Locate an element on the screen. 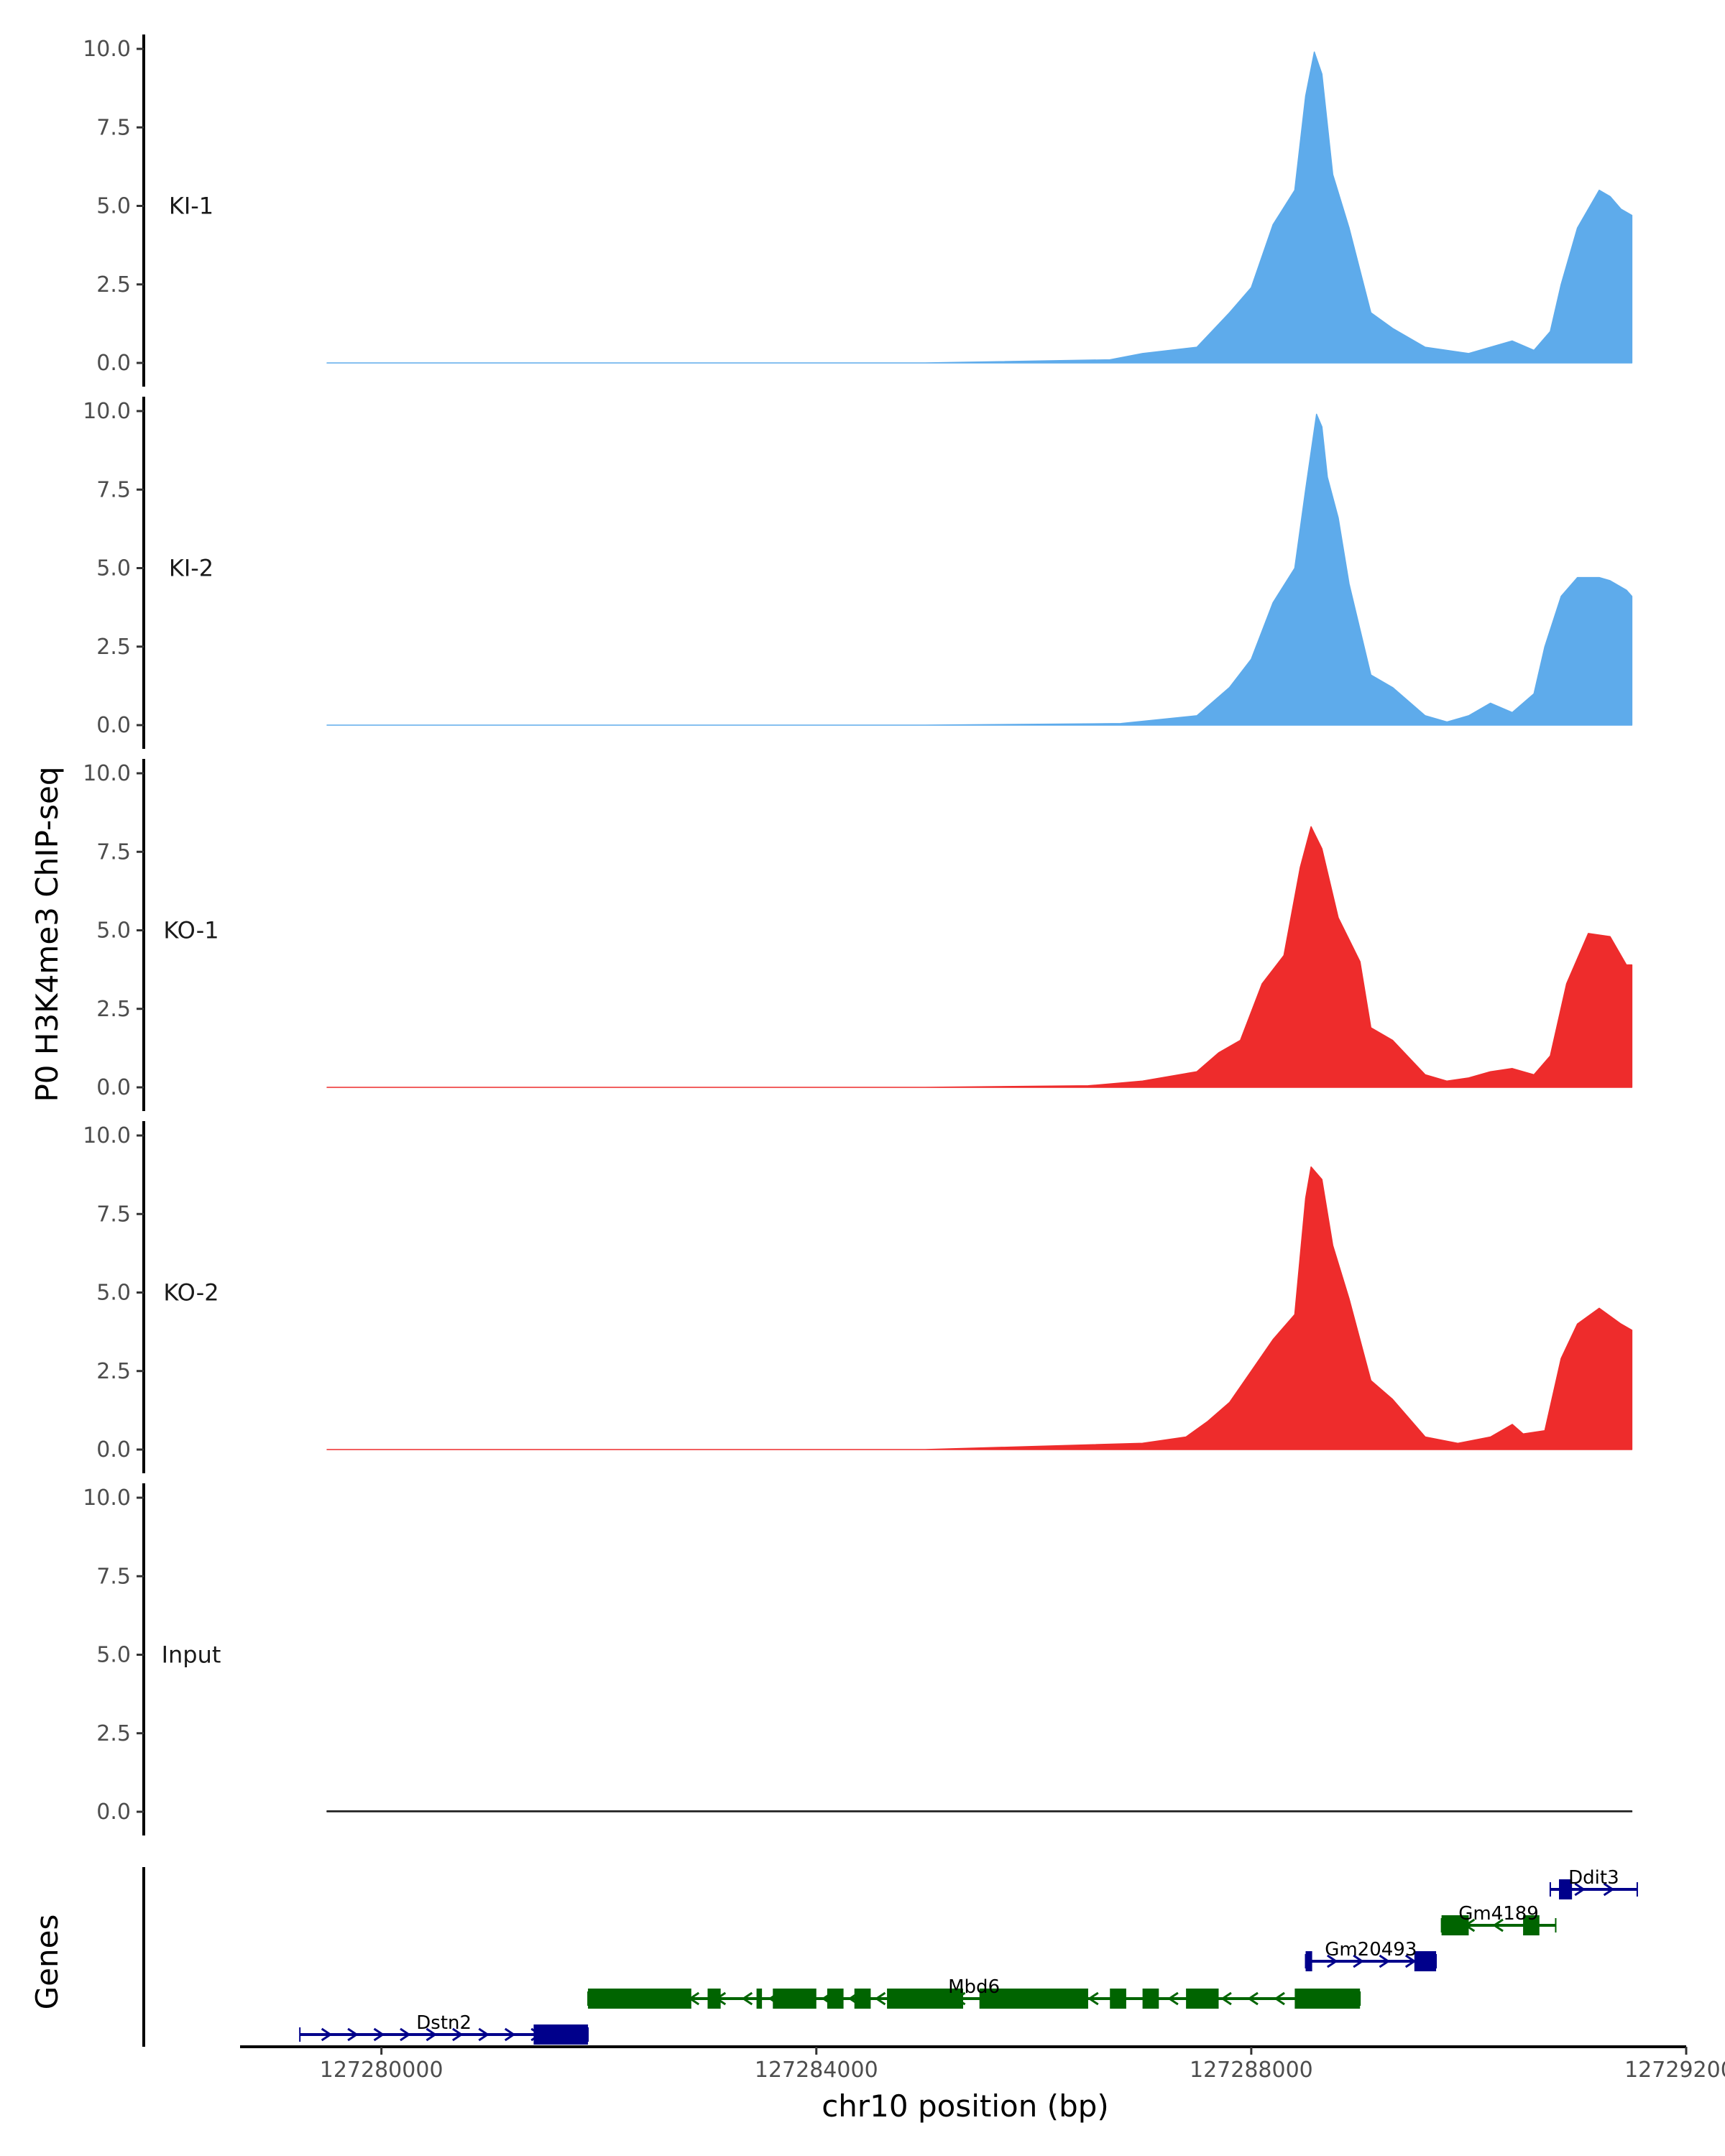  y-axis-title: P0 H3K4me3 ChIP-seq is located at coordinates (47, 934).